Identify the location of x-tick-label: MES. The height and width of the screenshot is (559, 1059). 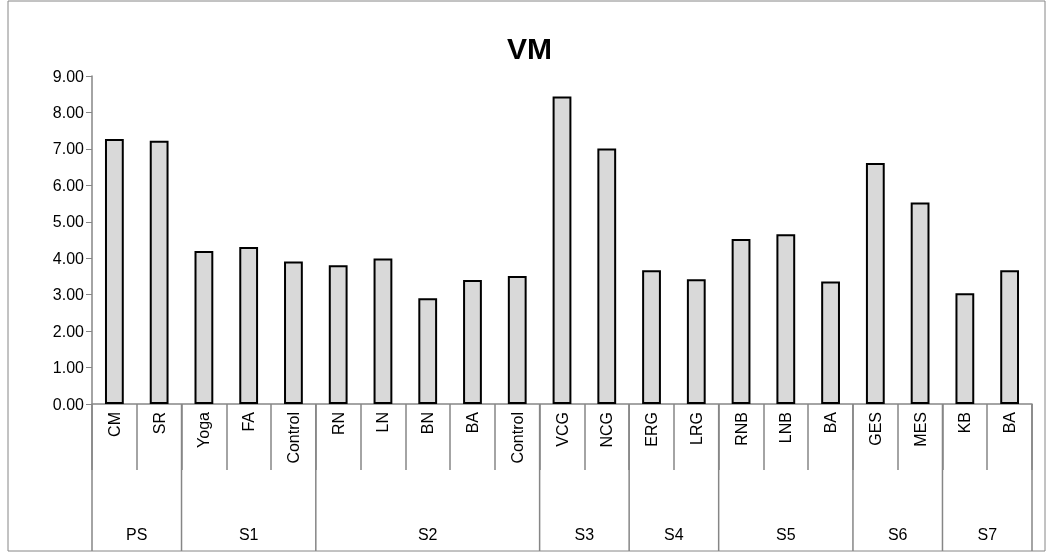
(920, 429).